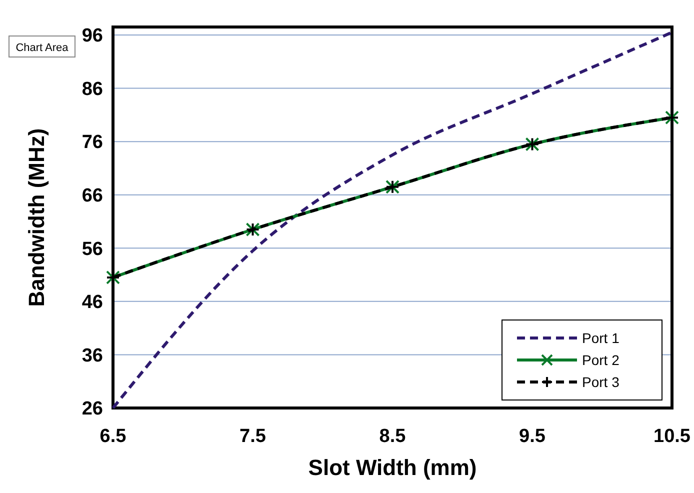 Image resolution: width=694 pixels, height=493 pixels. What do you see at coordinates (92, 89) in the screenshot?
I see `y-tick-label: 86` at bounding box center [92, 89].